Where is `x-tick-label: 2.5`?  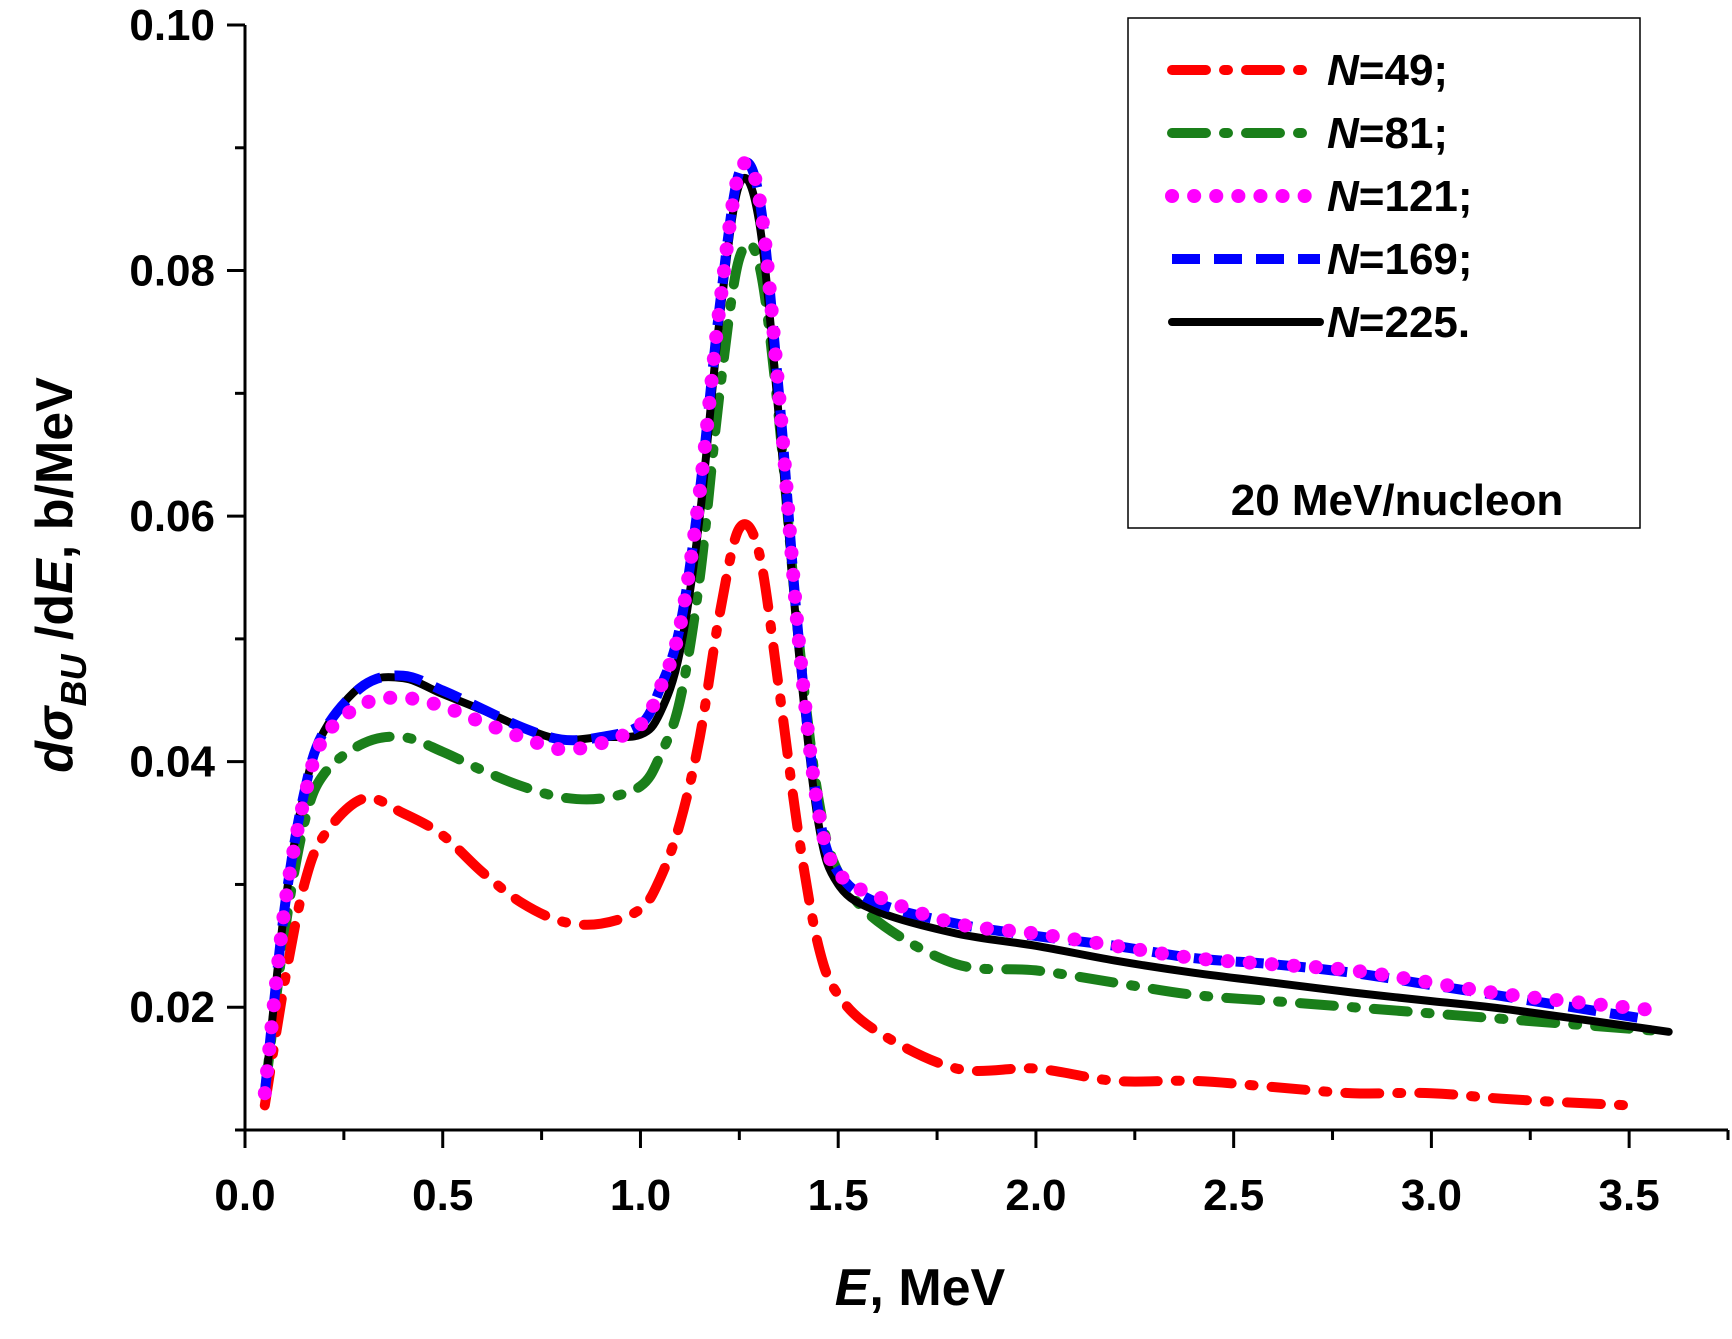
x-tick-label: 2.5 is located at coordinates (1233, 1195).